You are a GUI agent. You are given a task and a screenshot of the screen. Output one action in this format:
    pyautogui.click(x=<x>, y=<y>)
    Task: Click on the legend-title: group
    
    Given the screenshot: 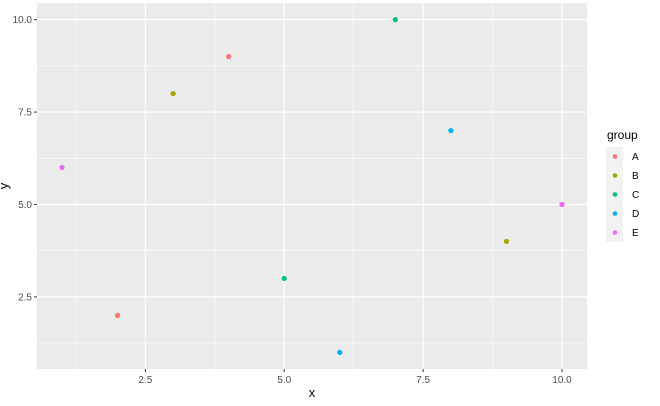 What is the action you would take?
    pyautogui.click(x=622, y=135)
    